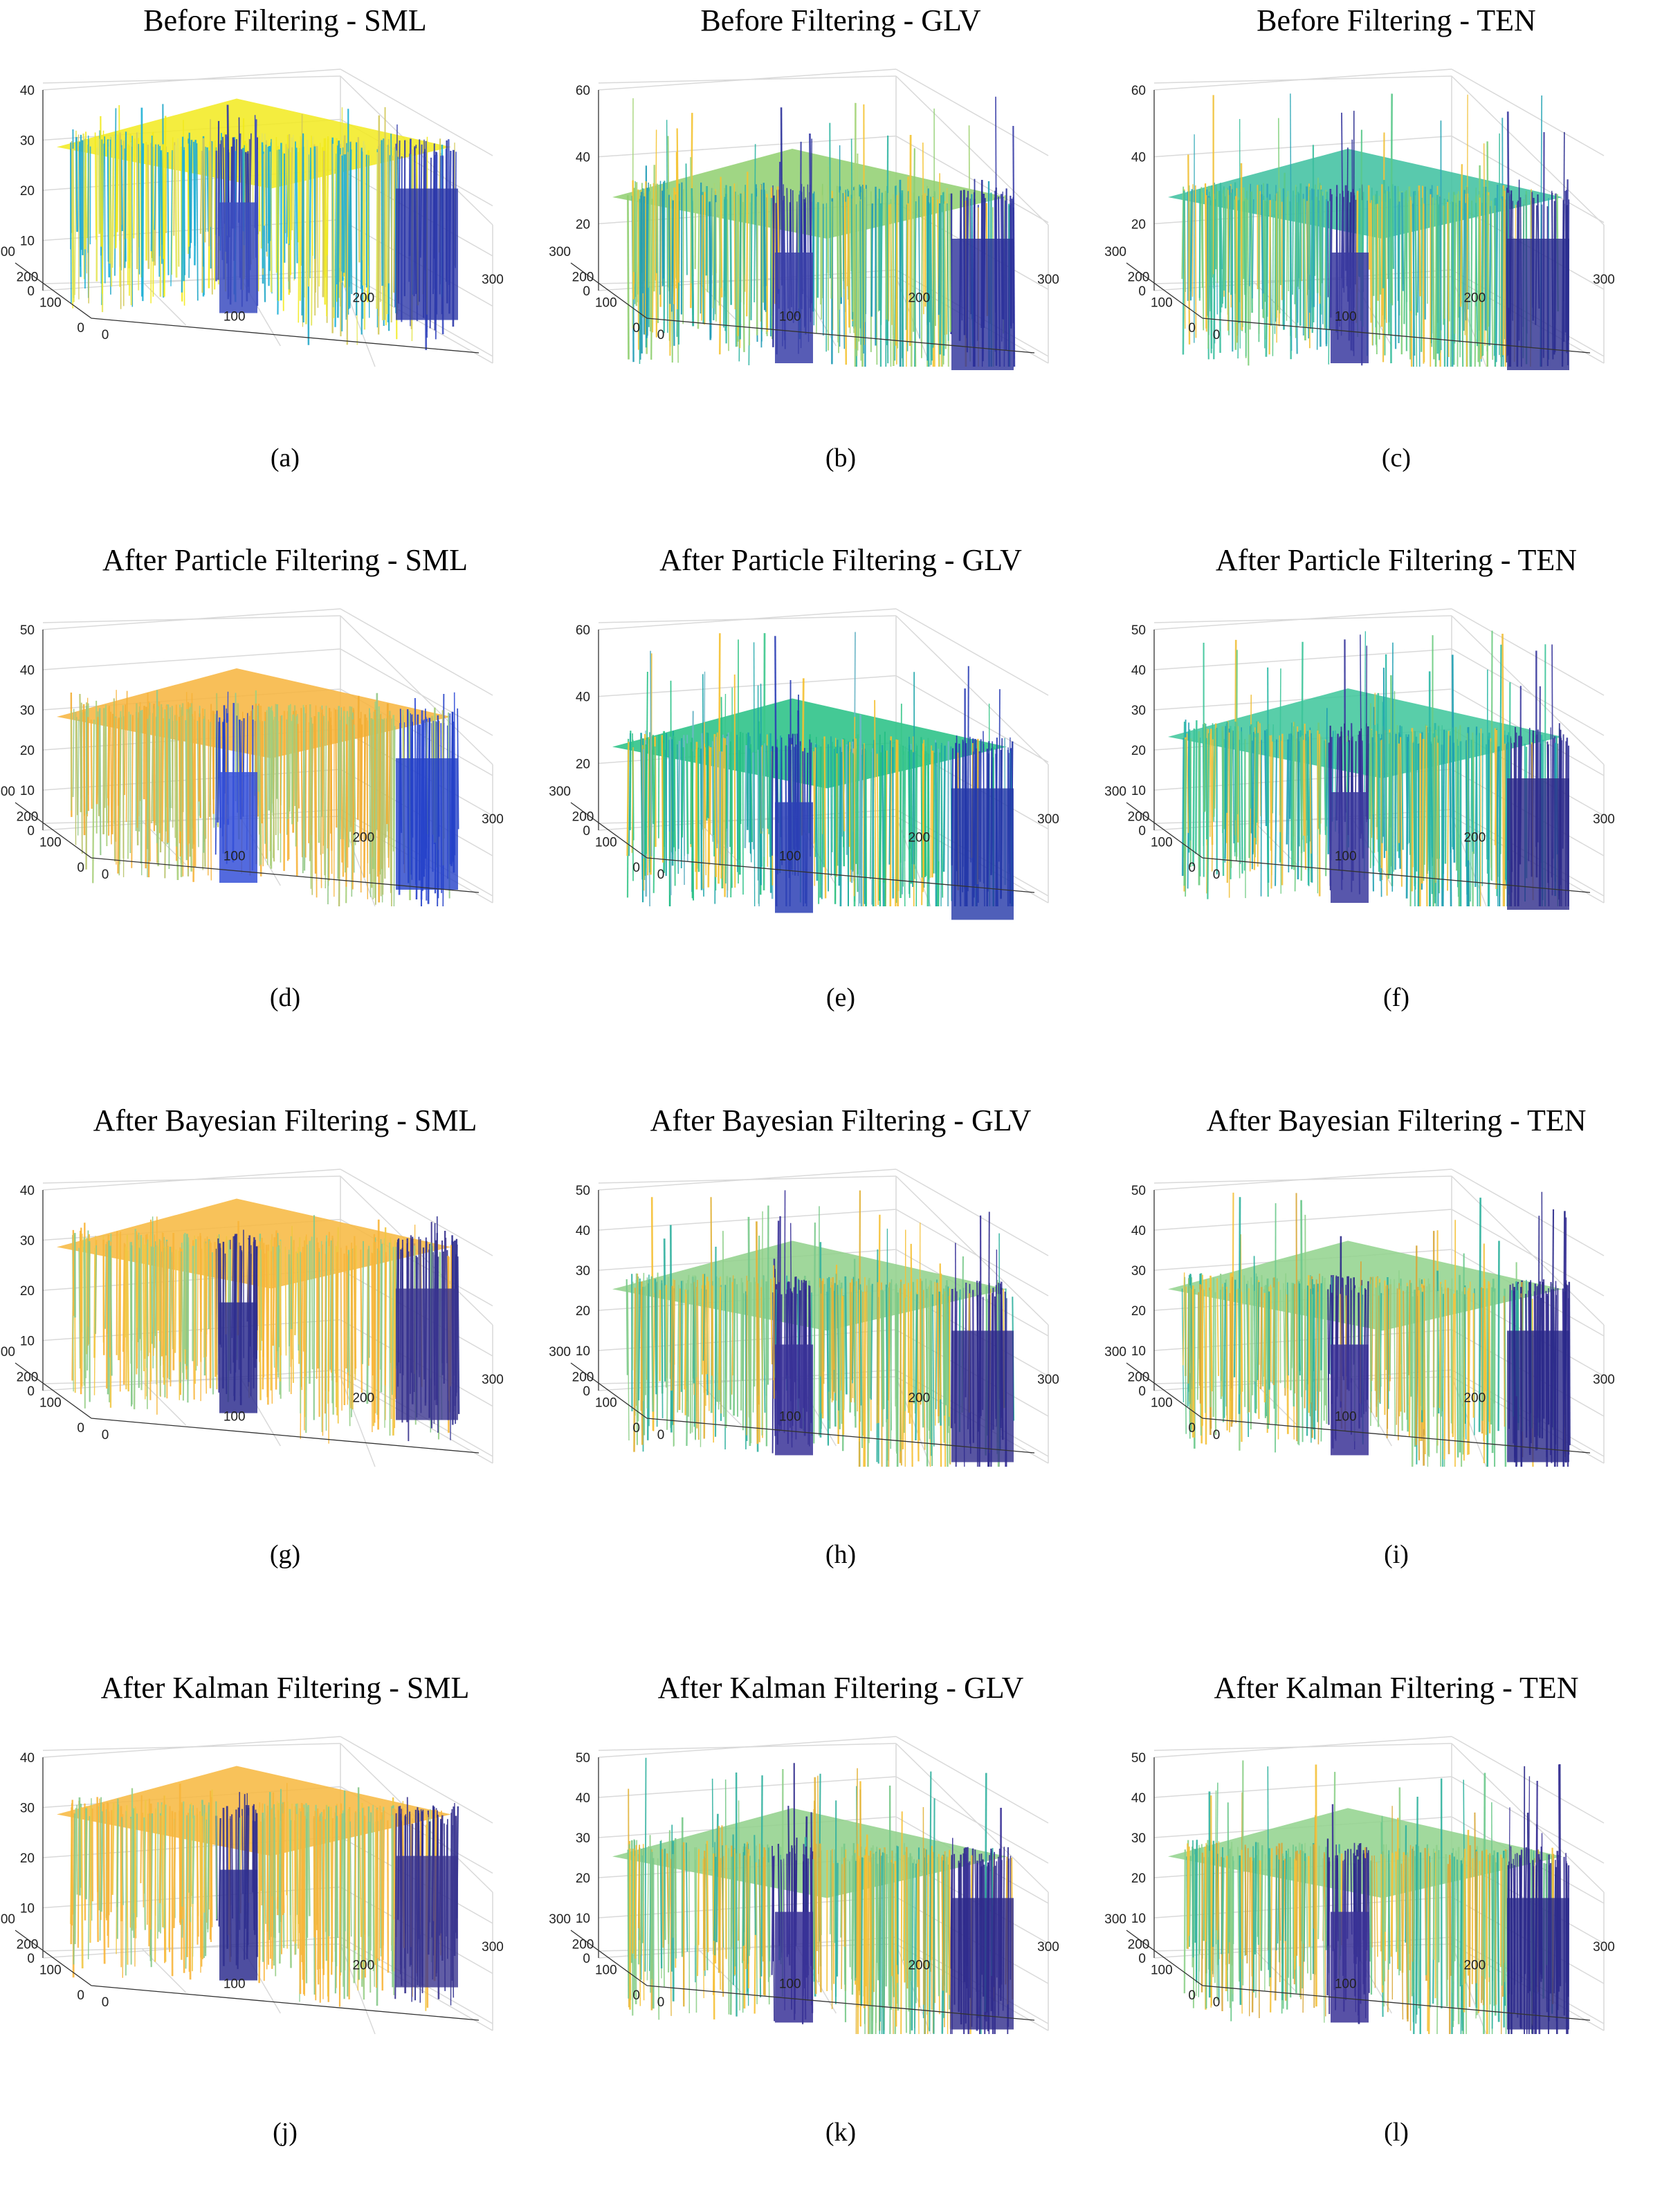 This screenshot has width=1680, height=2207. Describe the element at coordinates (285, 560) in the screenshot. I see `panel-title: After Particle Filtering - SML` at that location.